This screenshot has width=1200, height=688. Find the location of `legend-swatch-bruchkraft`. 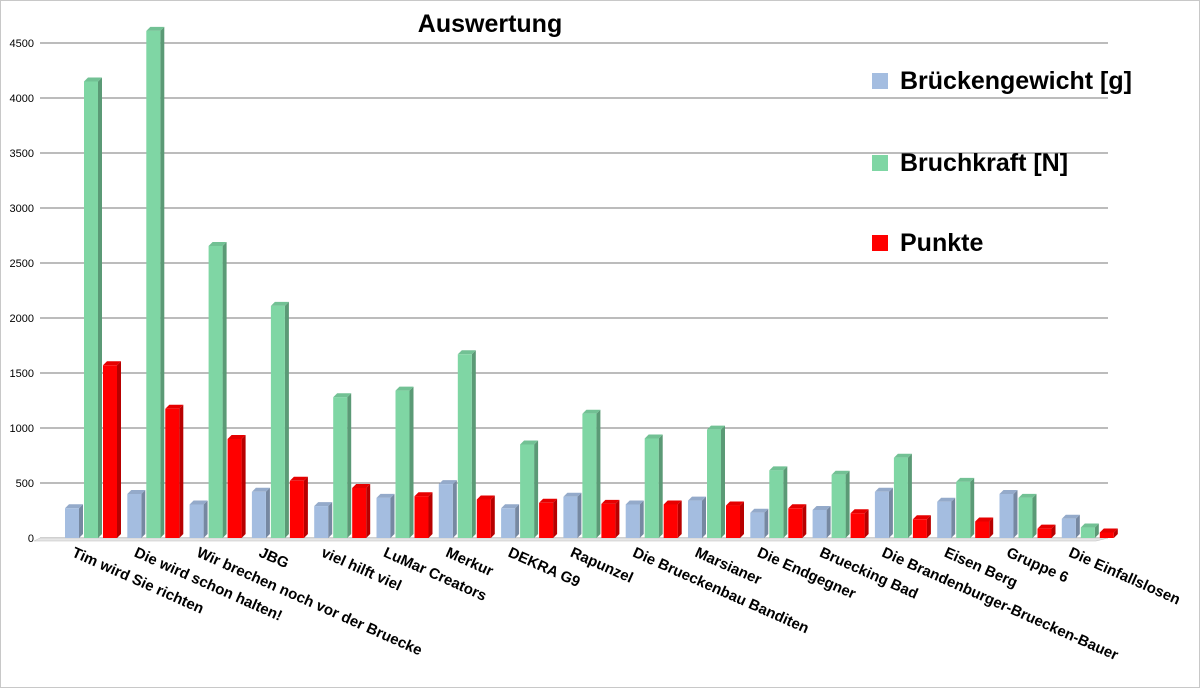

legend-swatch-bruchkraft is located at coordinates (880, 163).